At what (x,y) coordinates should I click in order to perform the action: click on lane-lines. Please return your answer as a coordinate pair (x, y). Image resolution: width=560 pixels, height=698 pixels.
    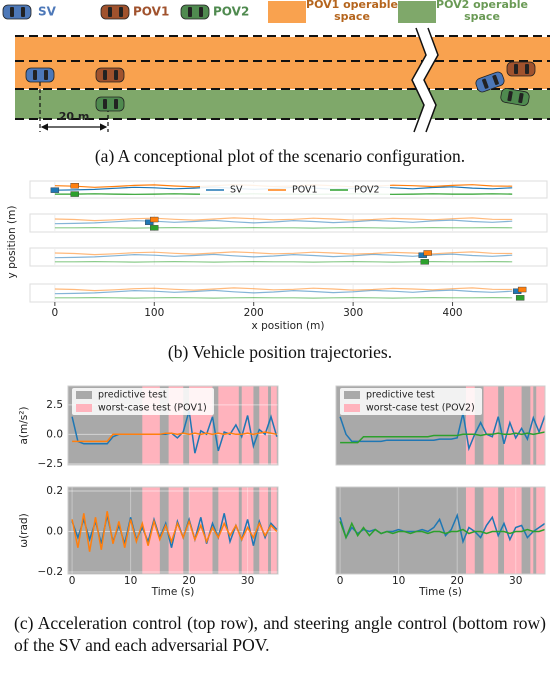
    Looking at the image, I should click on (282, 77).